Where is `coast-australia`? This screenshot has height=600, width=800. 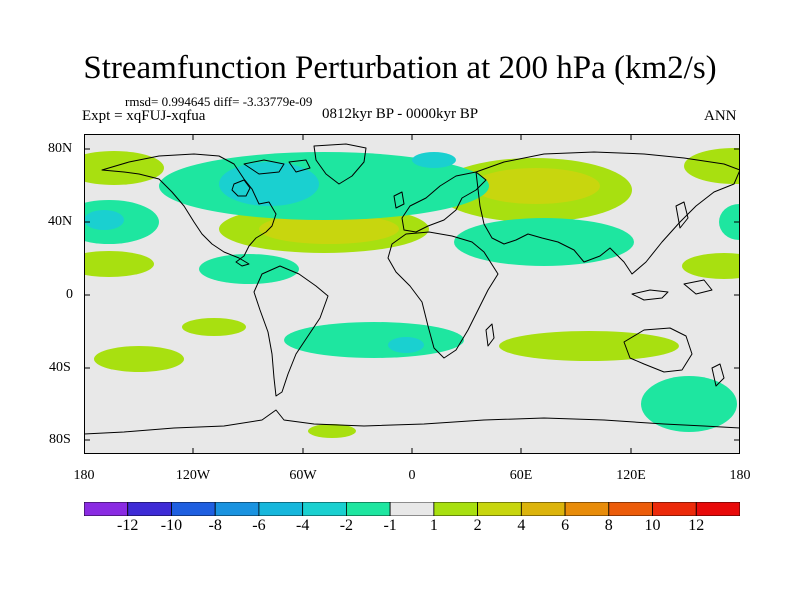
coast-australia is located at coordinates (658, 350).